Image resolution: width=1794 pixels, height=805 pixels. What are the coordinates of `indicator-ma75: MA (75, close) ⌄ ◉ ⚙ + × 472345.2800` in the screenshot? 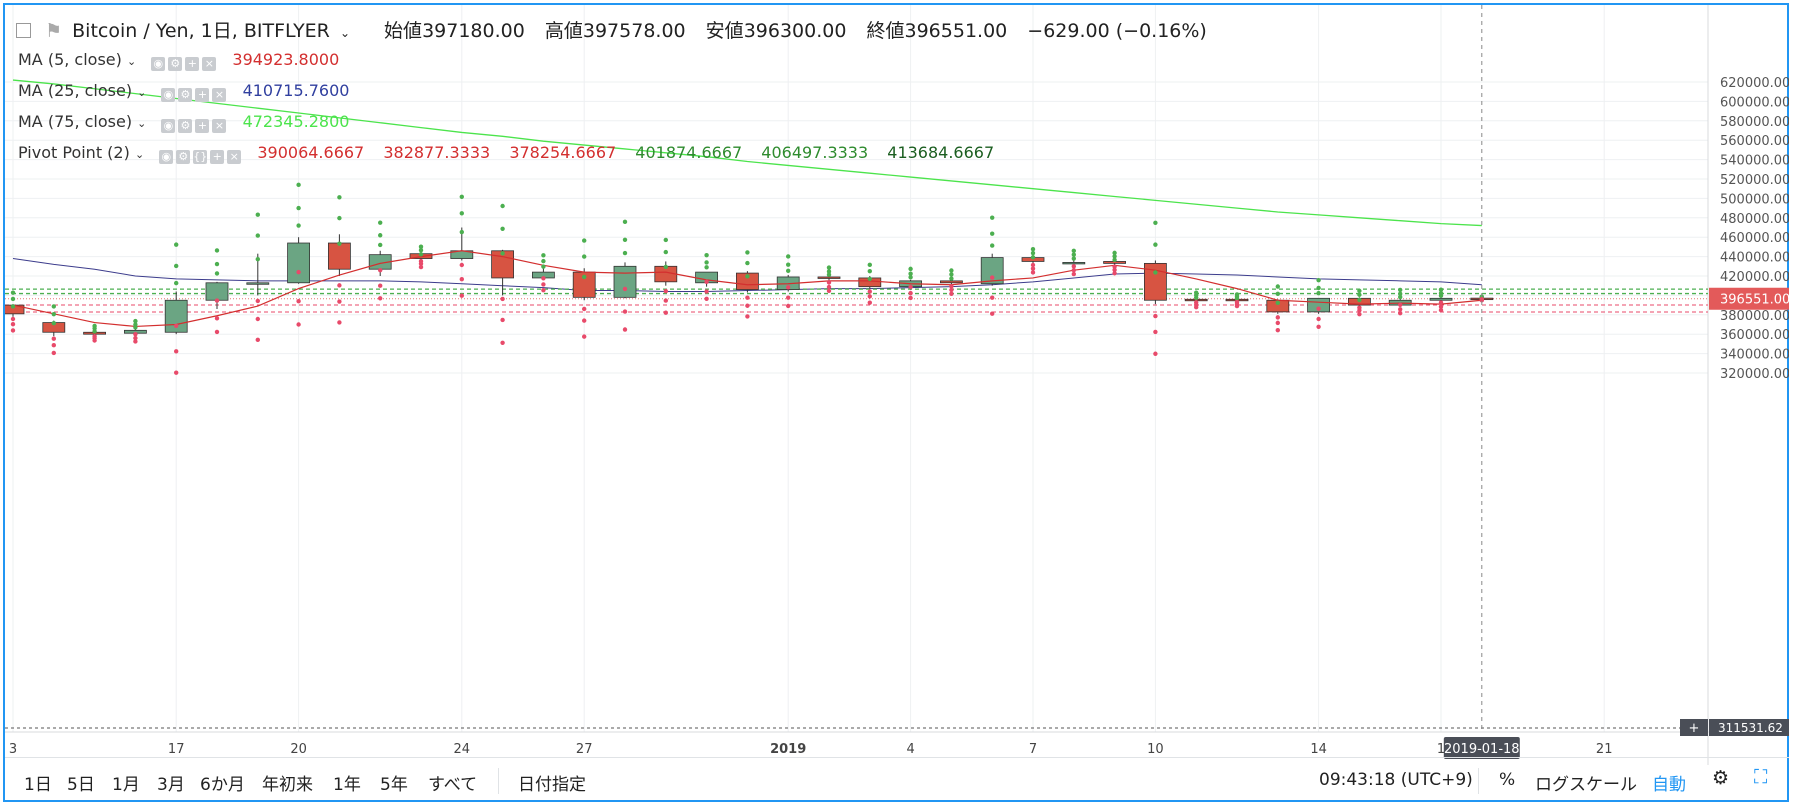 It's located at (190, 122).